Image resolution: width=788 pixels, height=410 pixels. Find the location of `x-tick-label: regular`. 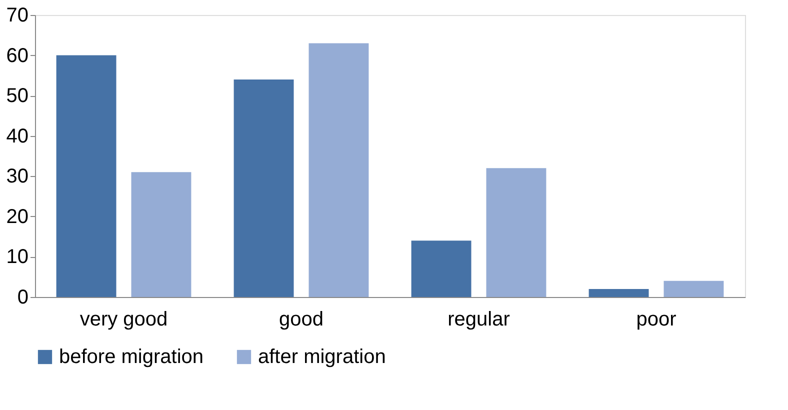

x-tick-label: regular is located at coordinates (479, 319).